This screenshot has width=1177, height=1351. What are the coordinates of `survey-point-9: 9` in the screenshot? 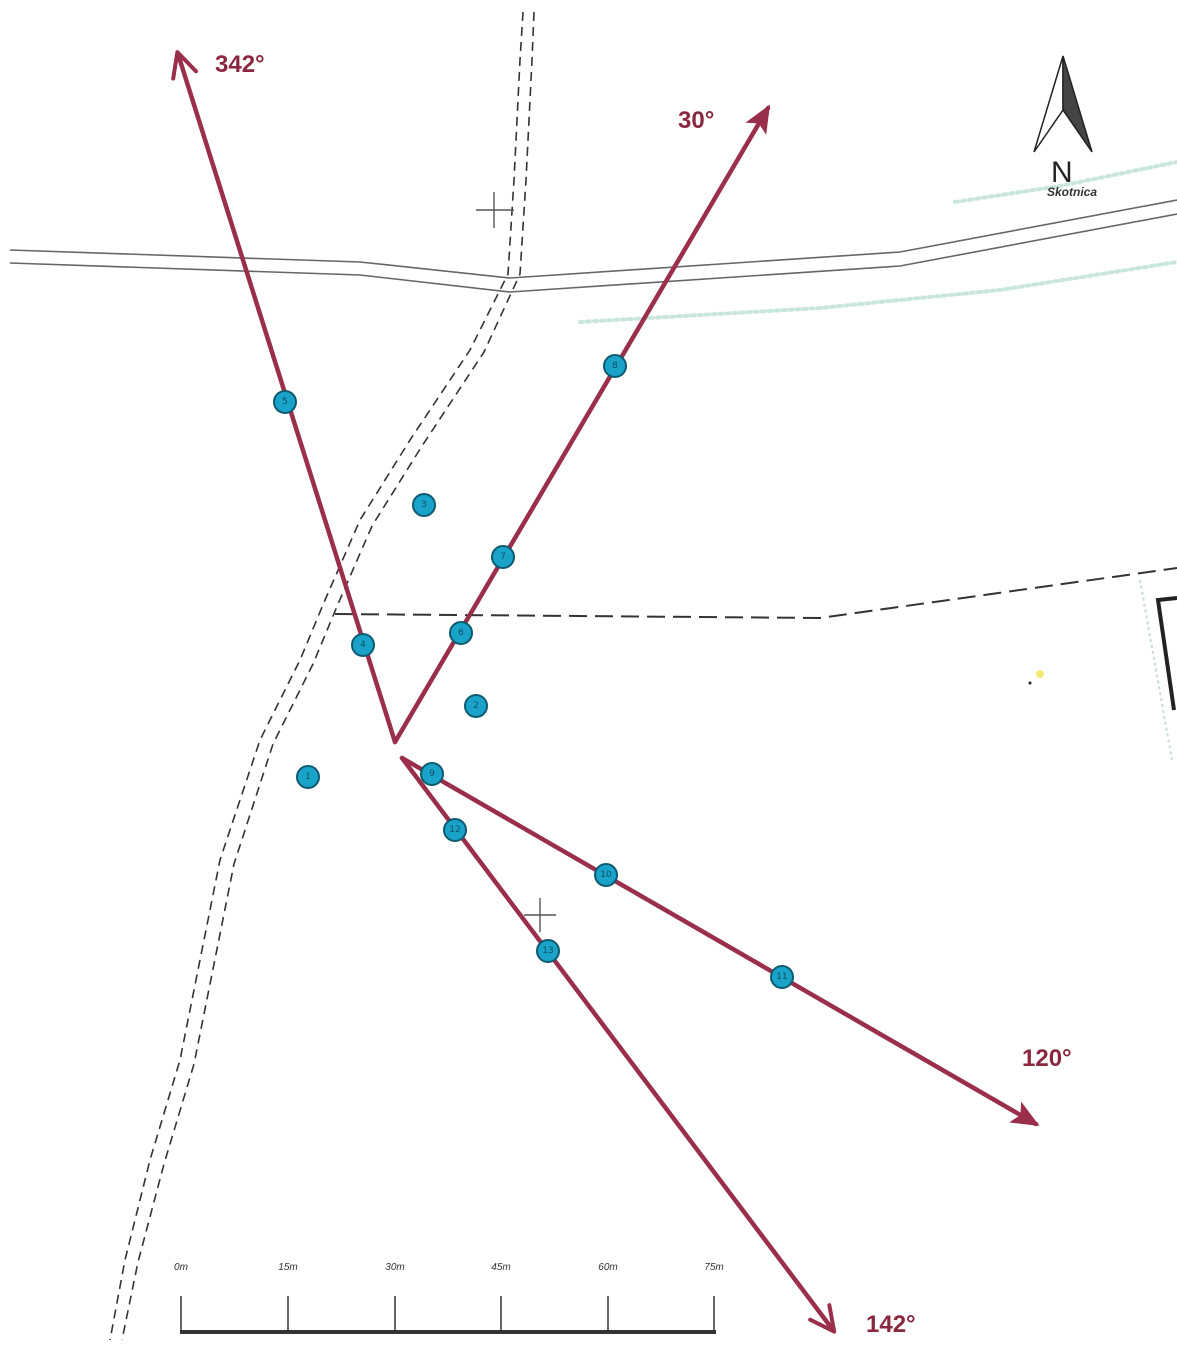 It's located at (432, 774).